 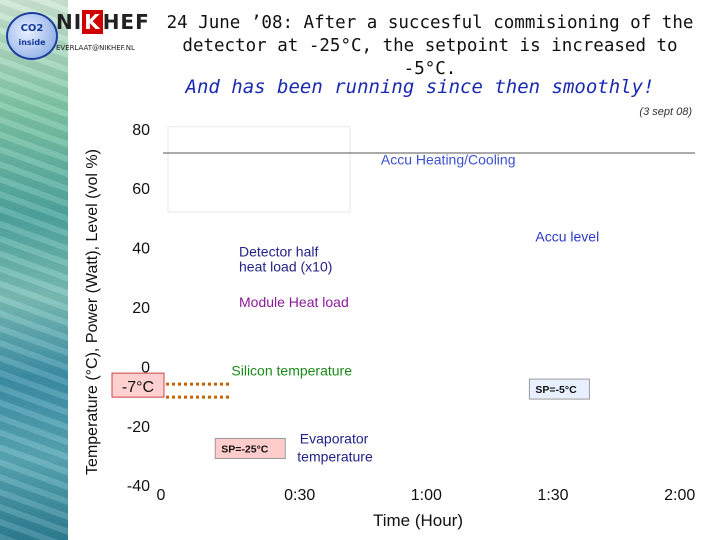 I want to click on co2-text: CO2, so click(x=32, y=28).